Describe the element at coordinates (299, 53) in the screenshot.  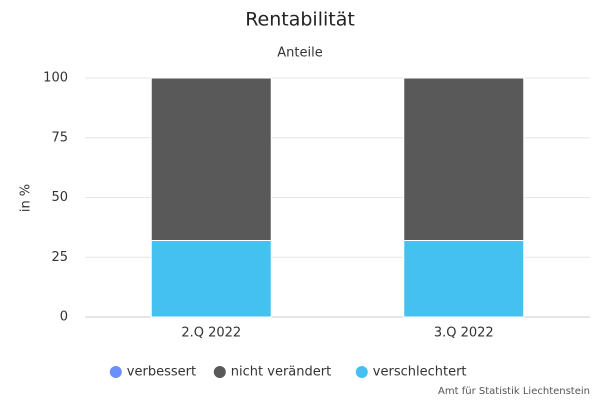
I see `chart-subtitle: Anteile` at that location.